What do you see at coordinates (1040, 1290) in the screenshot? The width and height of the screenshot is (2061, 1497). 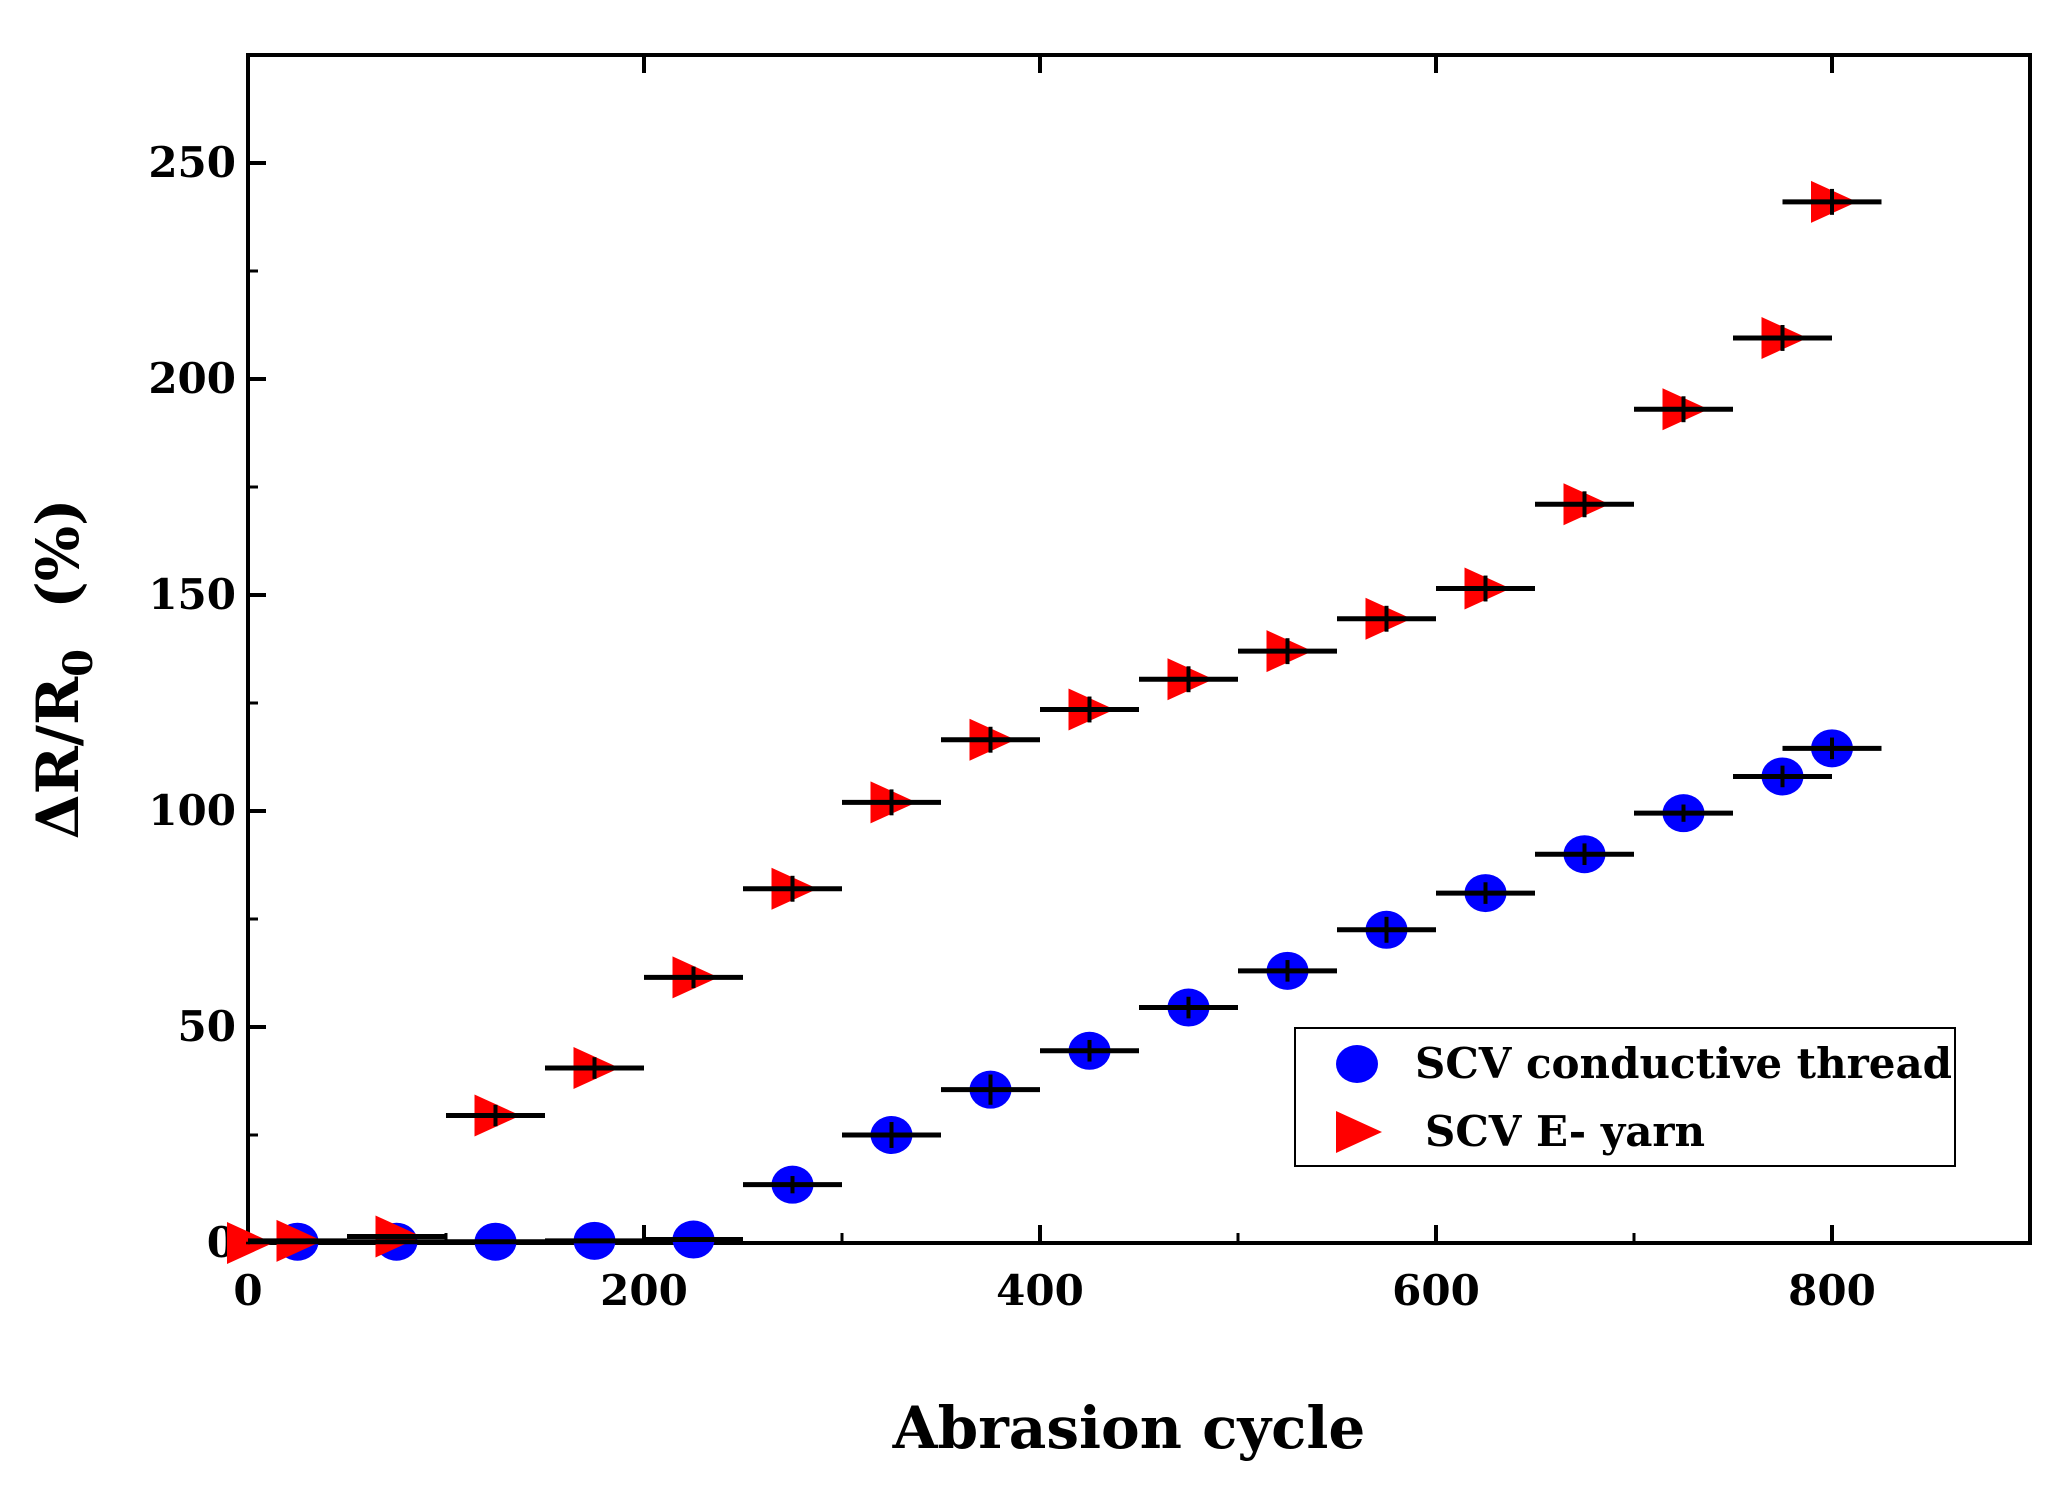 I see `x-tick-label: 400` at bounding box center [1040, 1290].